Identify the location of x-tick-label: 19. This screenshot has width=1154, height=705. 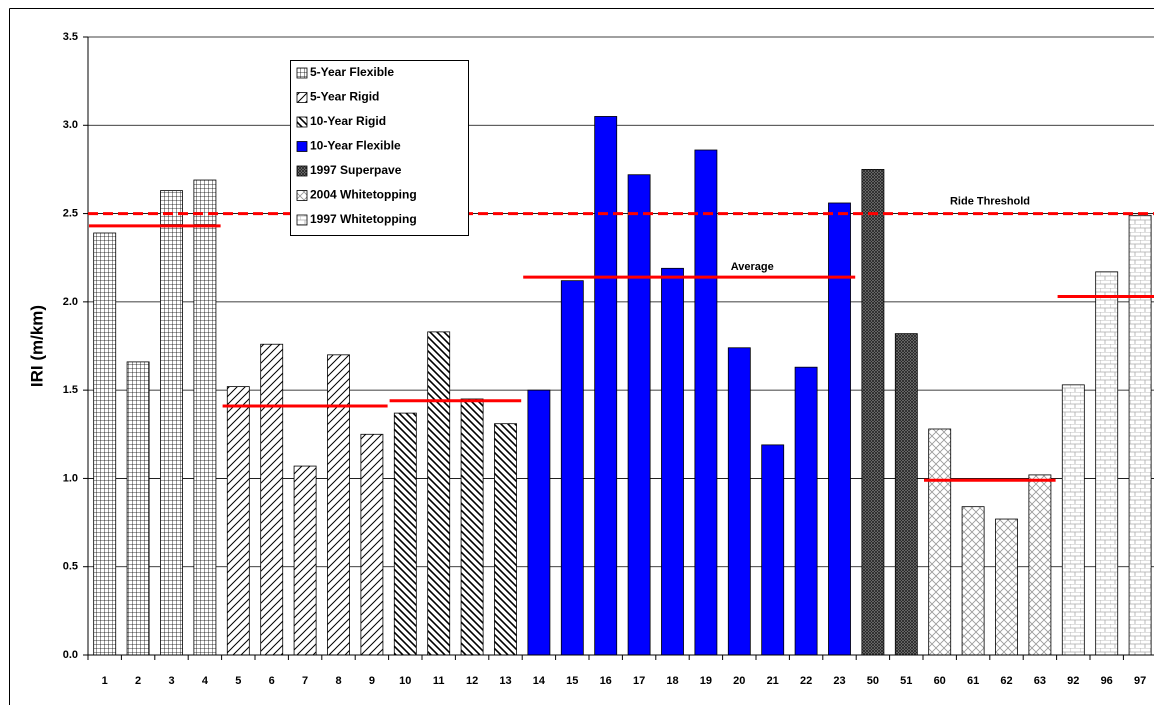
(706, 681).